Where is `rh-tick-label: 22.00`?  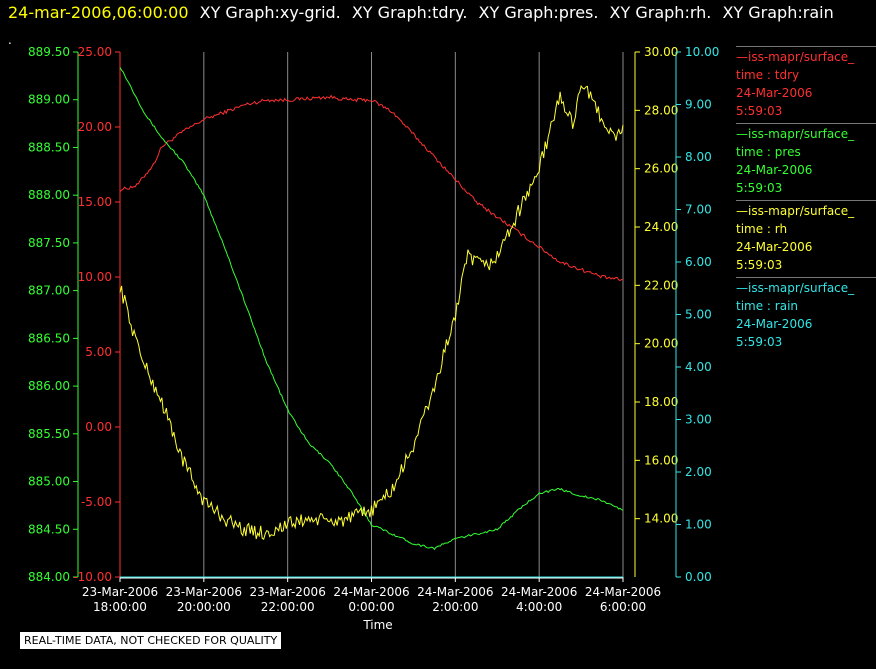
rh-tick-label: 22.00 is located at coordinates (661, 285).